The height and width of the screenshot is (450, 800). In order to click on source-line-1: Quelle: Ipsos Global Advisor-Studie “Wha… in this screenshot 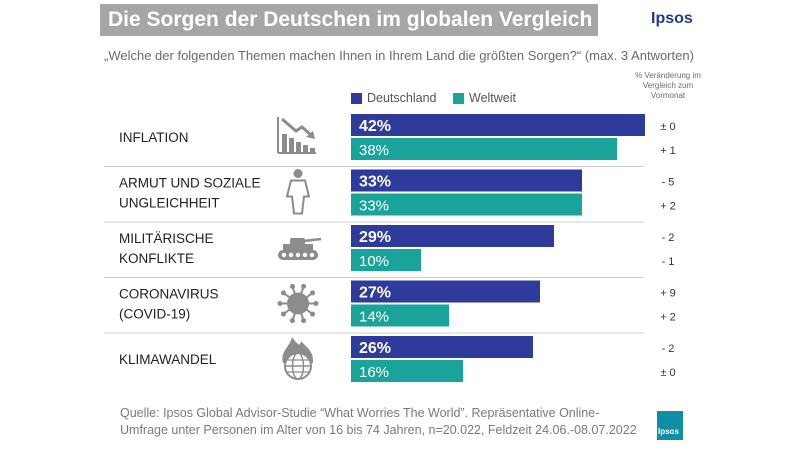, I will do `click(360, 413)`.